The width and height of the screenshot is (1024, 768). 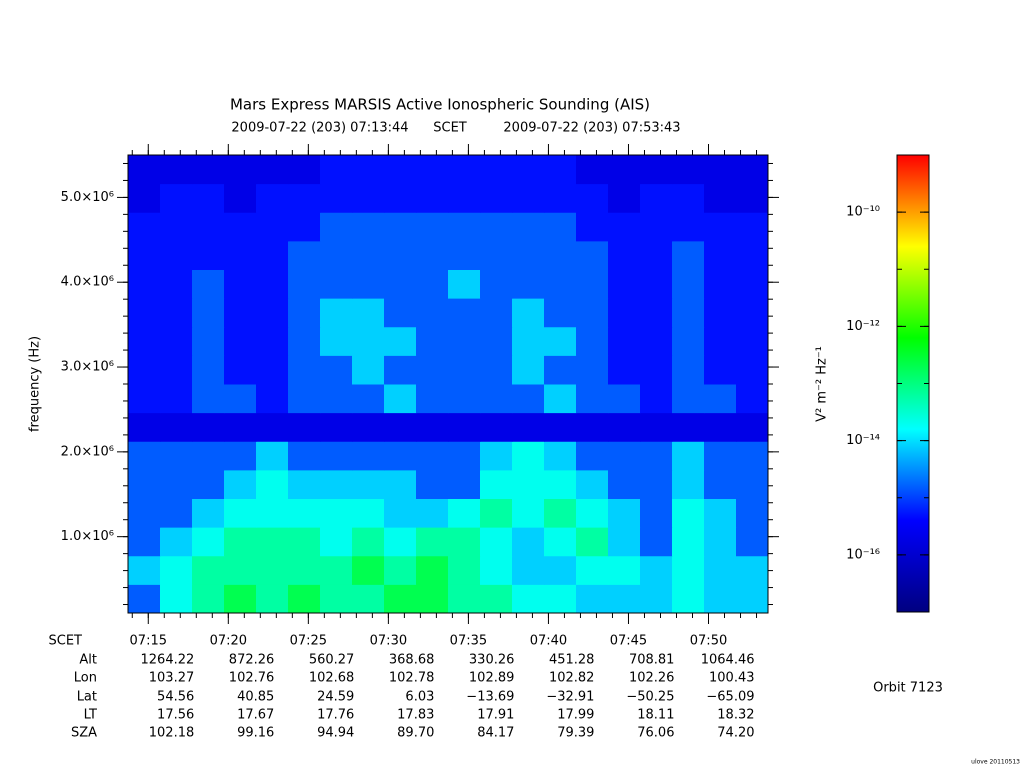 What do you see at coordinates (863, 212) in the screenshot?
I see `colorbar-tick-label: 10⁻¹⁰` at bounding box center [863, 212].